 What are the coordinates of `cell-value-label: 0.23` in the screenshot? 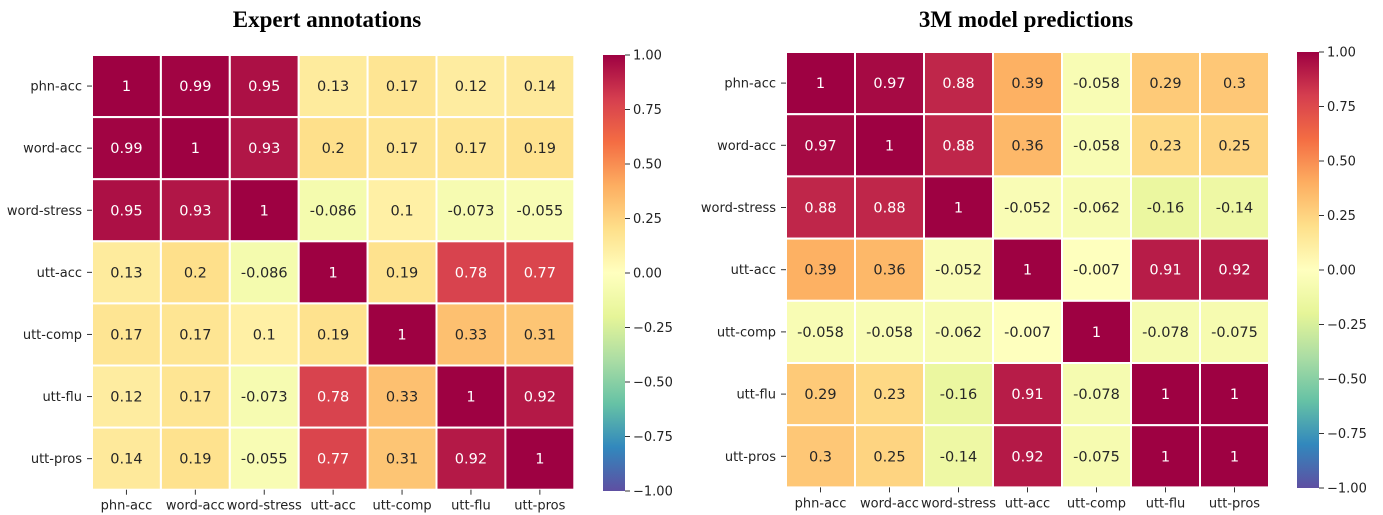 It's located at (889, 395).